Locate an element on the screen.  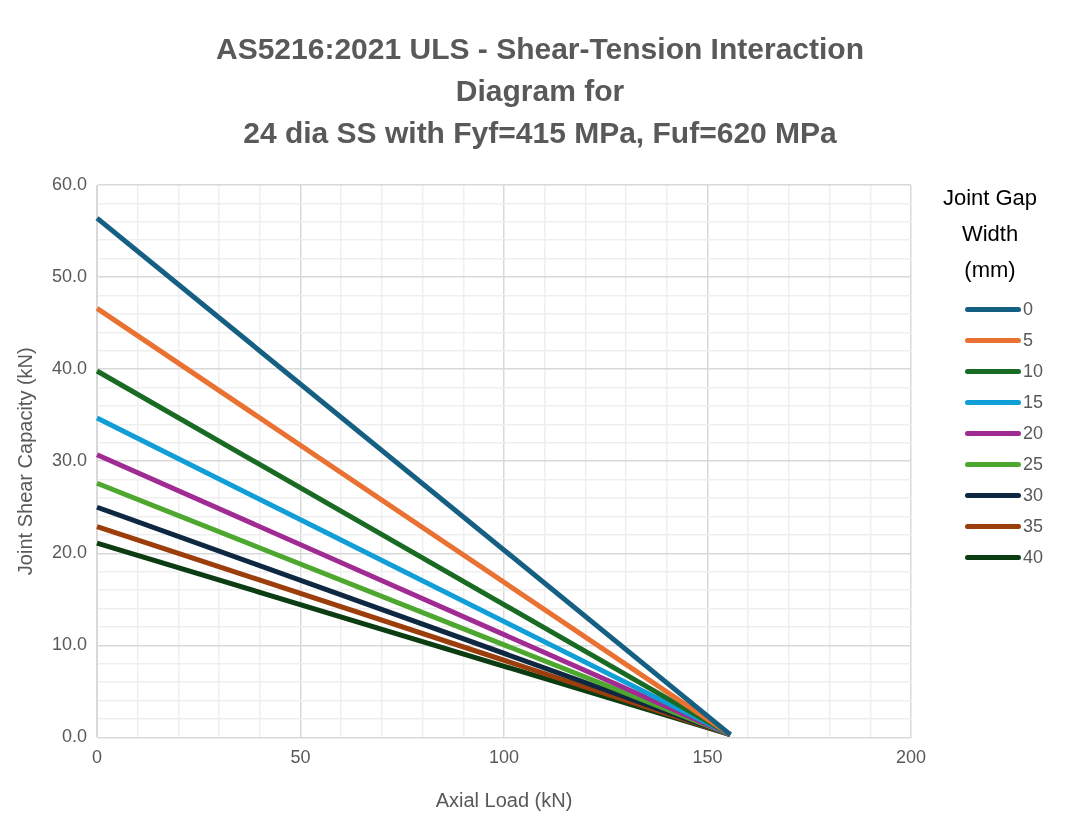
y-tick-label: 20.0 is located at coordinates (69, 552).